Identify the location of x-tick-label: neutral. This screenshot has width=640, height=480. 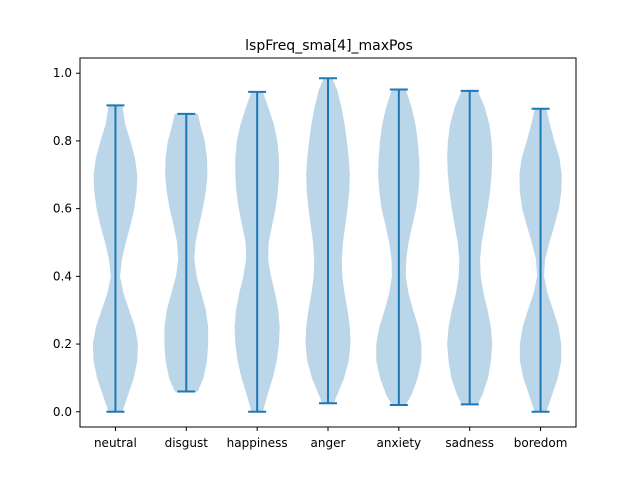
(115, 443).